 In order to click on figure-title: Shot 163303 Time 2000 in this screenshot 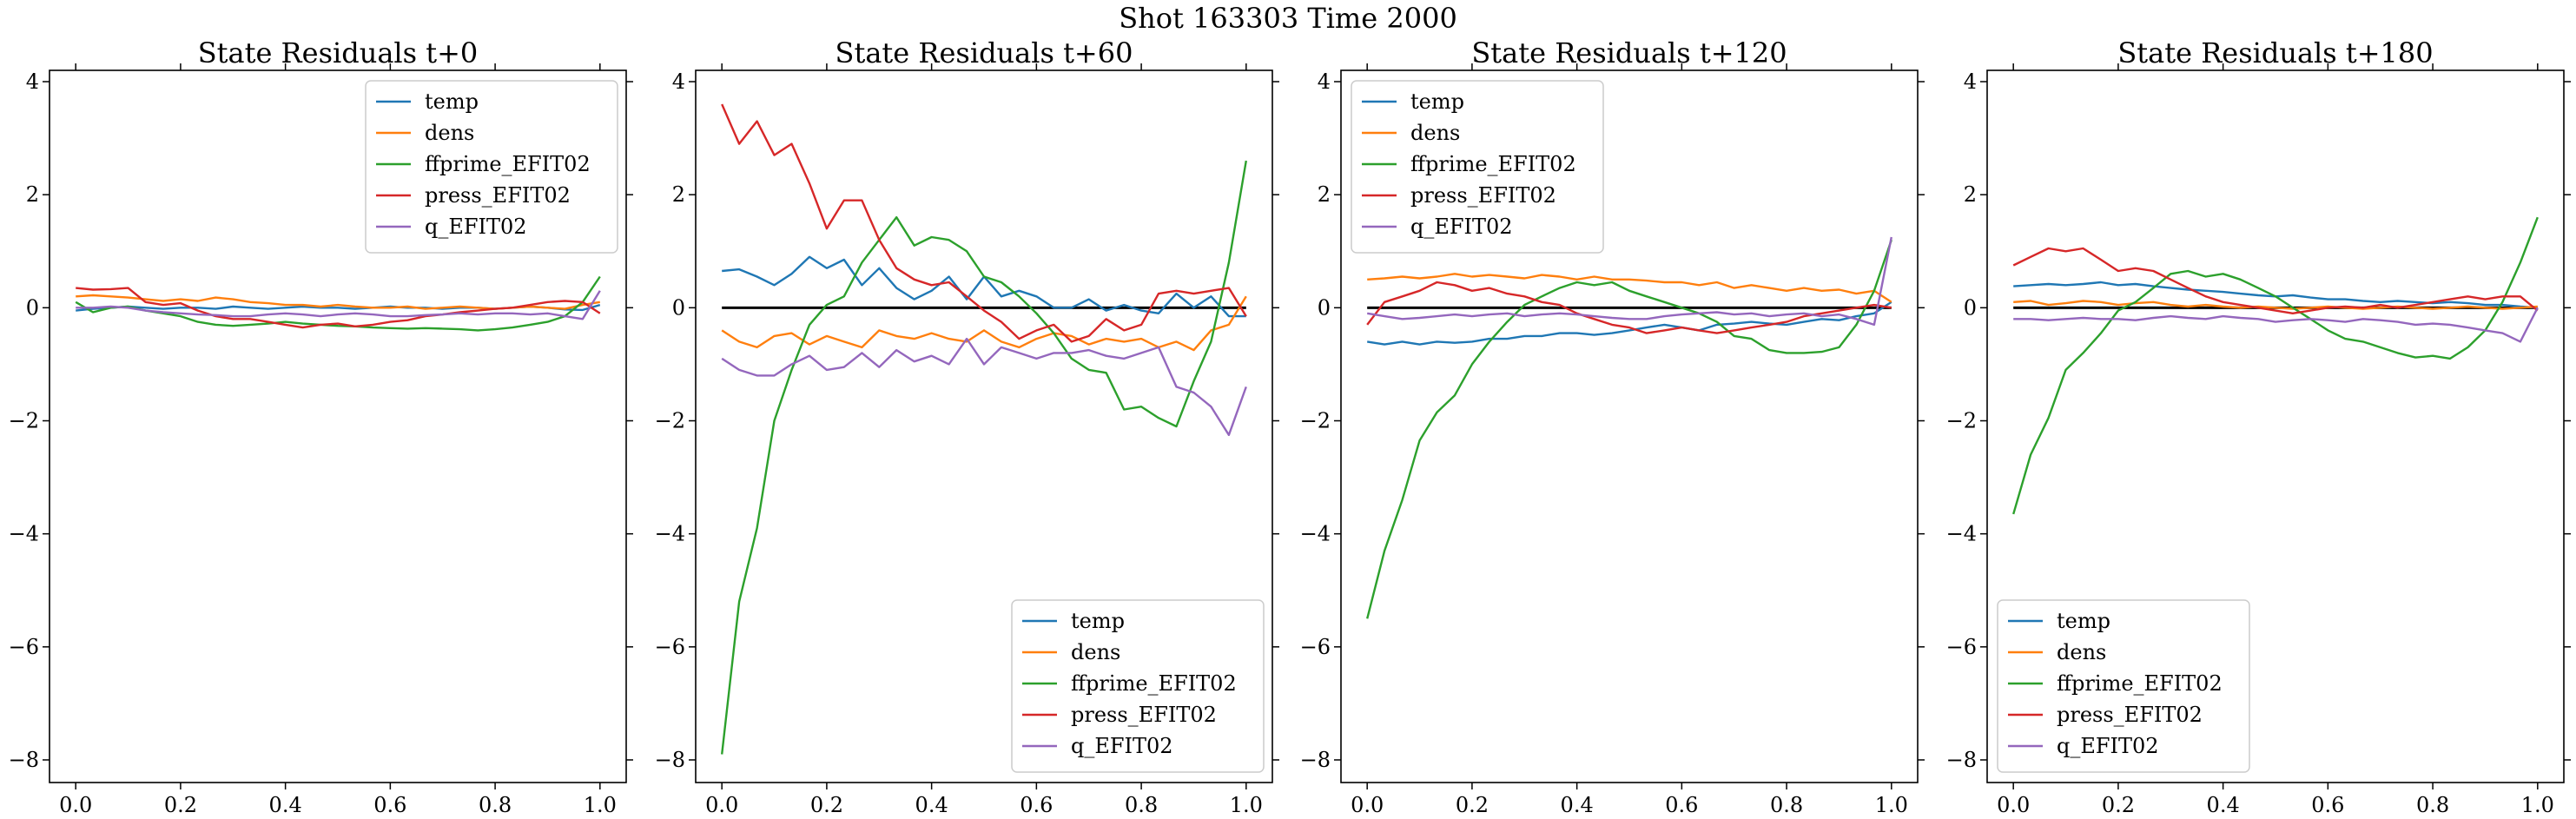, I will do `click(1288, 18)`.